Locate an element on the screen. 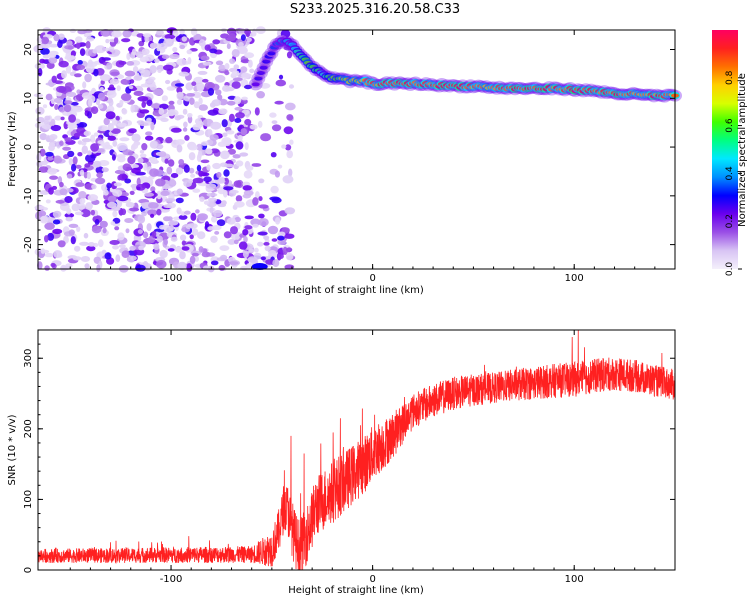 The width and height of the screenshot is (750, 600). snr-y-tick-label: 0 is located at coordinates (28, 570).